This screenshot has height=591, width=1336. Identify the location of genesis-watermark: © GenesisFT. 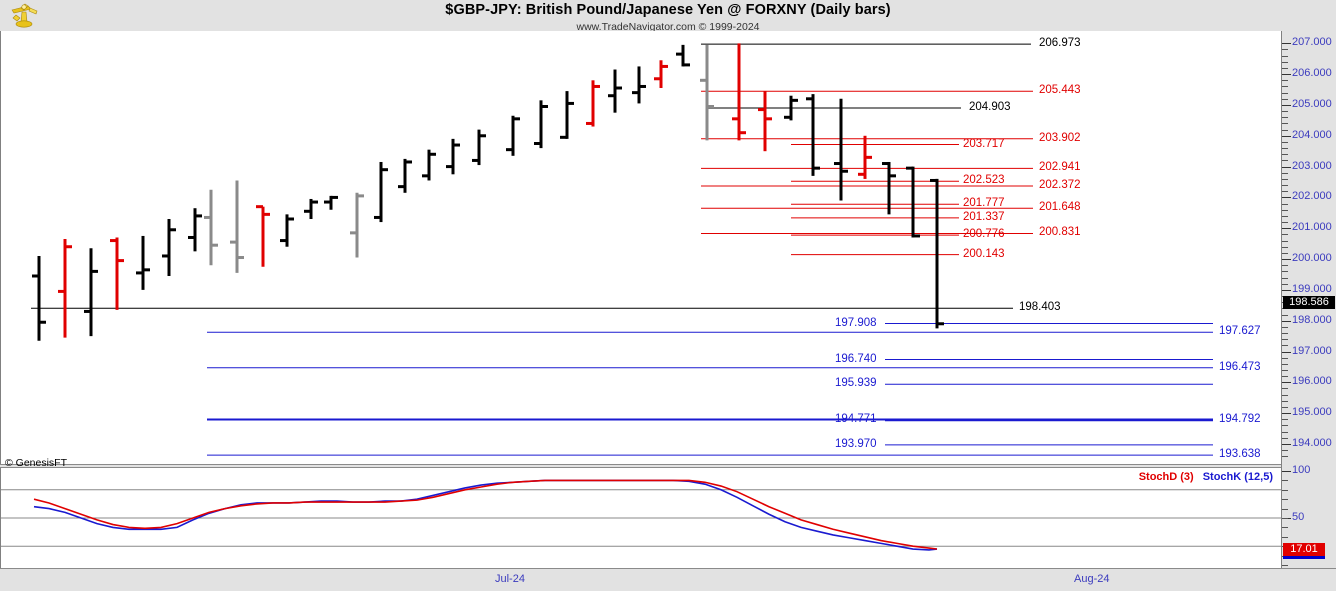
(36, 463).